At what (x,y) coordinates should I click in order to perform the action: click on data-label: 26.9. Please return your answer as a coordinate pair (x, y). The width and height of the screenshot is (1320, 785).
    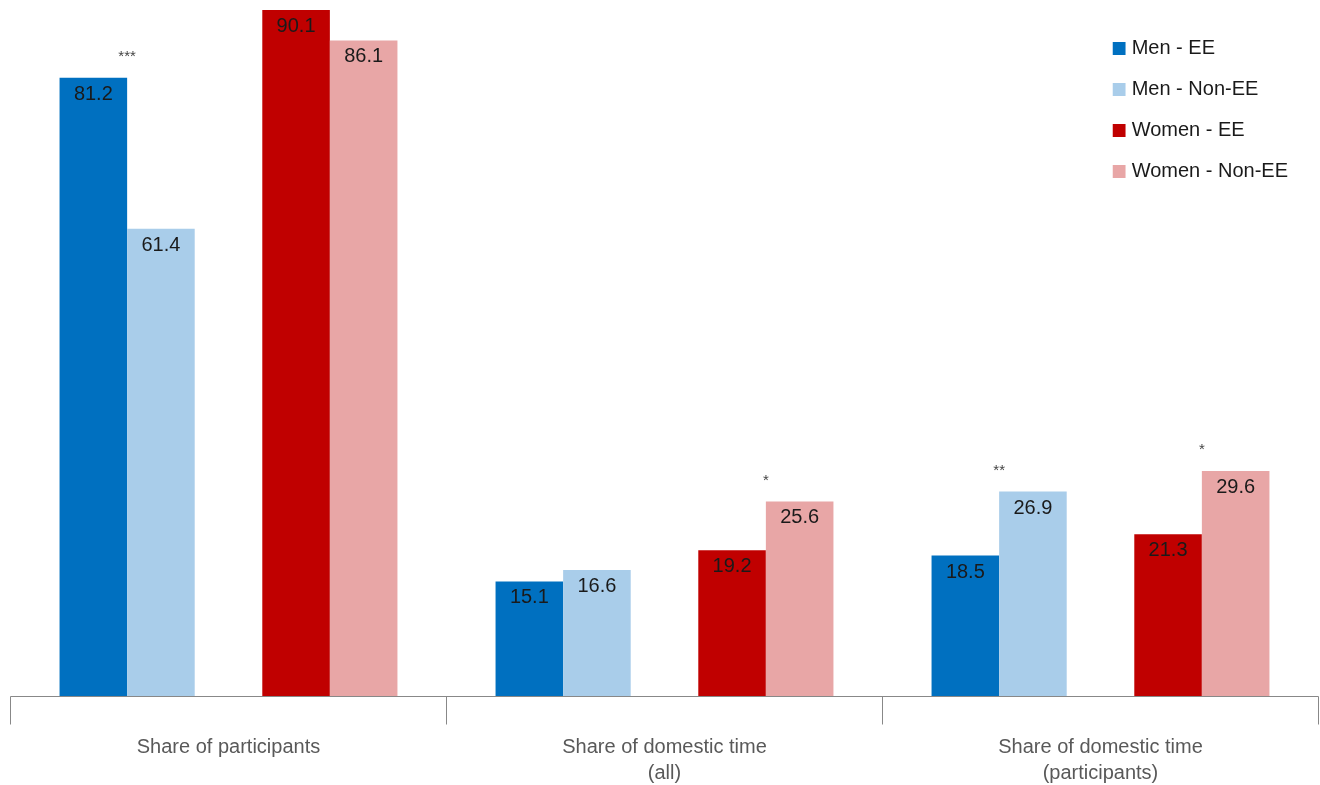
    Looking at the image, I should click on (1033, 506).